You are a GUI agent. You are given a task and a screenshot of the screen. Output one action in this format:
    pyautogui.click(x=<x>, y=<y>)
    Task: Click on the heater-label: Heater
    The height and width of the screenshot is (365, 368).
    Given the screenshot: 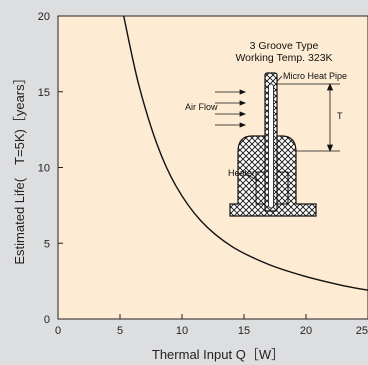 What is the action you would take?
    pyautogui.click(x=241, y=173)
    